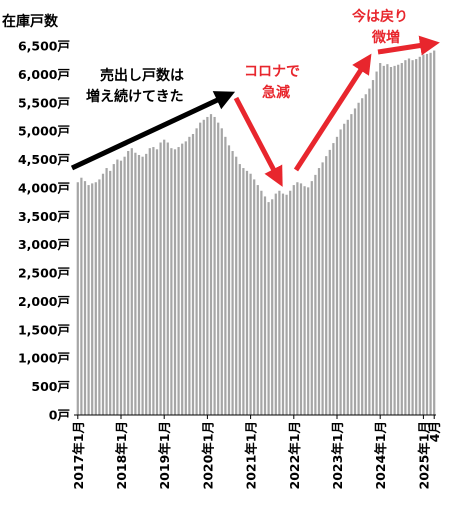  Describe the element at coordinates (423, 455) in the screenshot. I see `x-tick-label: 2025年1月` at that location.